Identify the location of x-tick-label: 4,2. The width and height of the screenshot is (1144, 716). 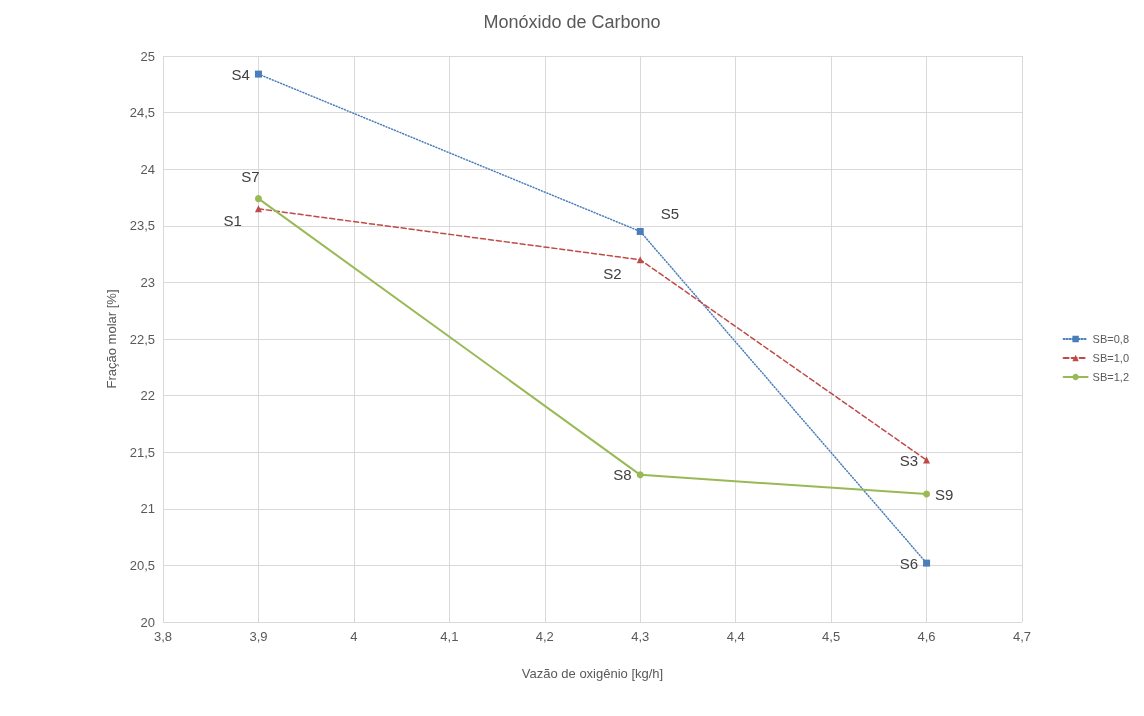
(544, 636).